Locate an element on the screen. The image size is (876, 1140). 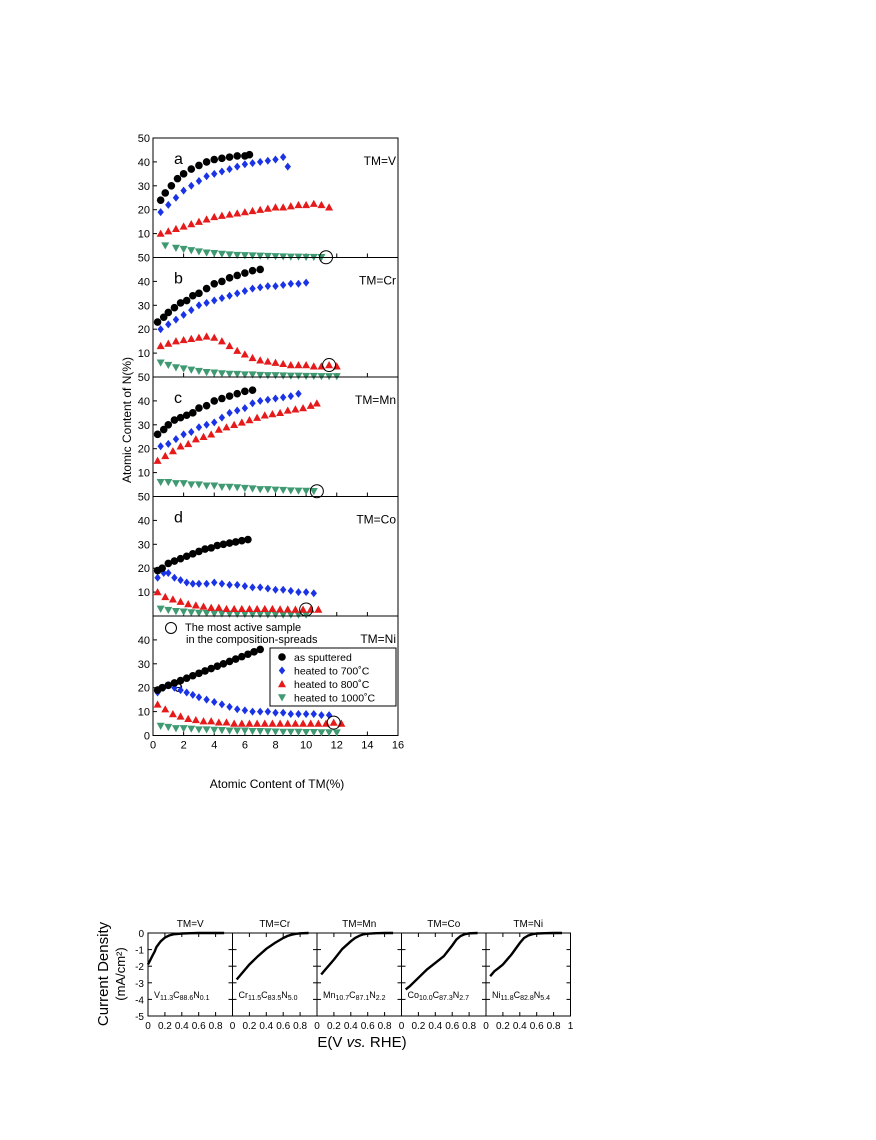
y-tick-label: 40 is located at coordinates (144, 521).